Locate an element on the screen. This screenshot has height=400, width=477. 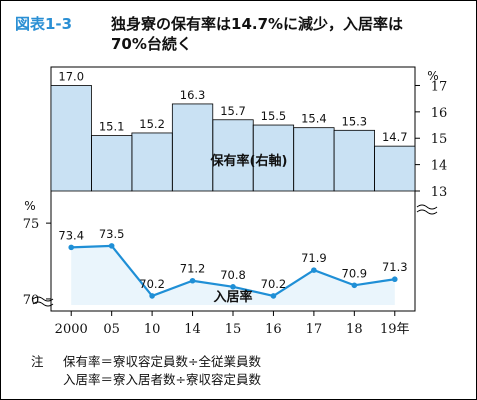
occupancy-rate-value-label: 70.9 is located at coordinates (355, 273).